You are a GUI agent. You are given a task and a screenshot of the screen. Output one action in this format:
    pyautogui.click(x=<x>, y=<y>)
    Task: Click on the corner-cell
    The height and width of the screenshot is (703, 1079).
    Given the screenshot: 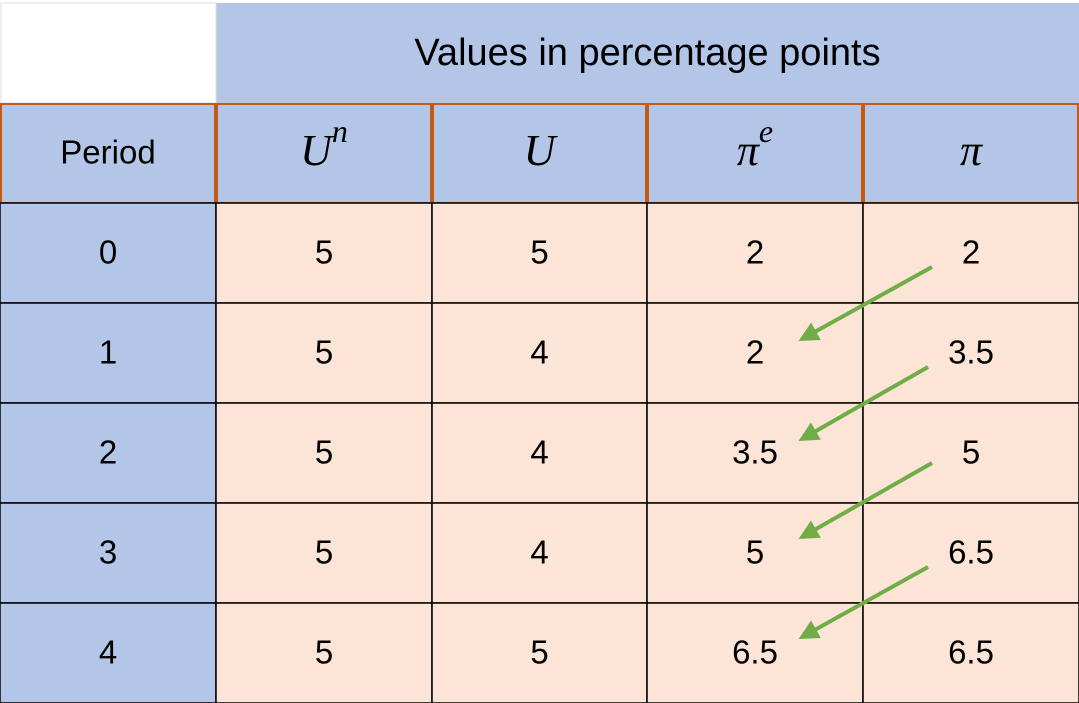 What is the action you would take?
    pyautogui.click(x=108, y=53)
    